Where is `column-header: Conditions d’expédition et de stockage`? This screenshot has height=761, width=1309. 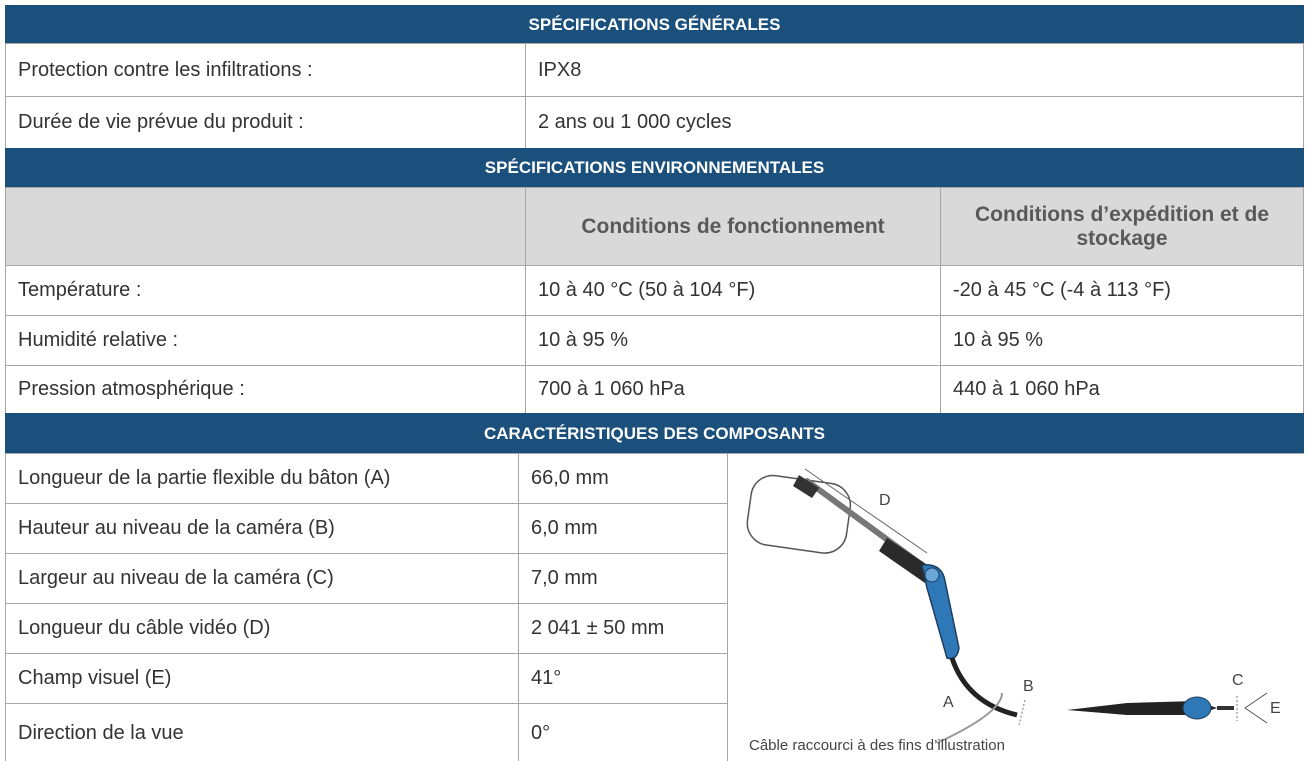 column-header: Conditions d’expédition et de stockage is located at coordinates (1122, 226).